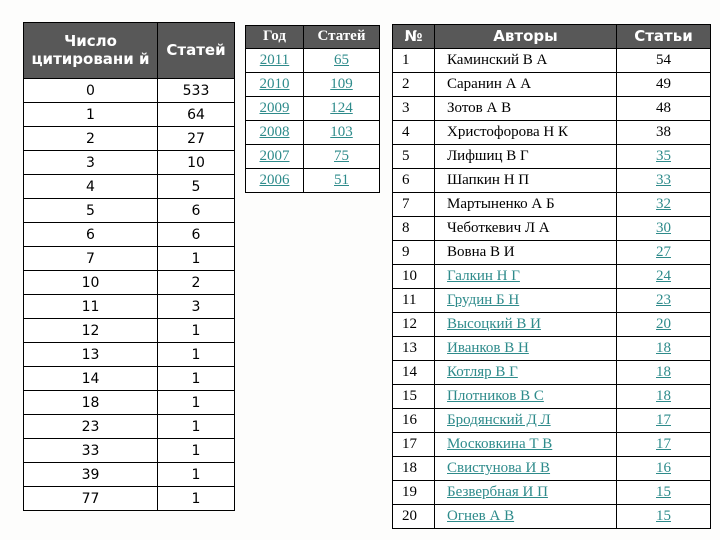  Describe the element at coordinates (551, 468) in the screenshot. I see `authors-table-row: 18 Свистунова И В 16` at that location.